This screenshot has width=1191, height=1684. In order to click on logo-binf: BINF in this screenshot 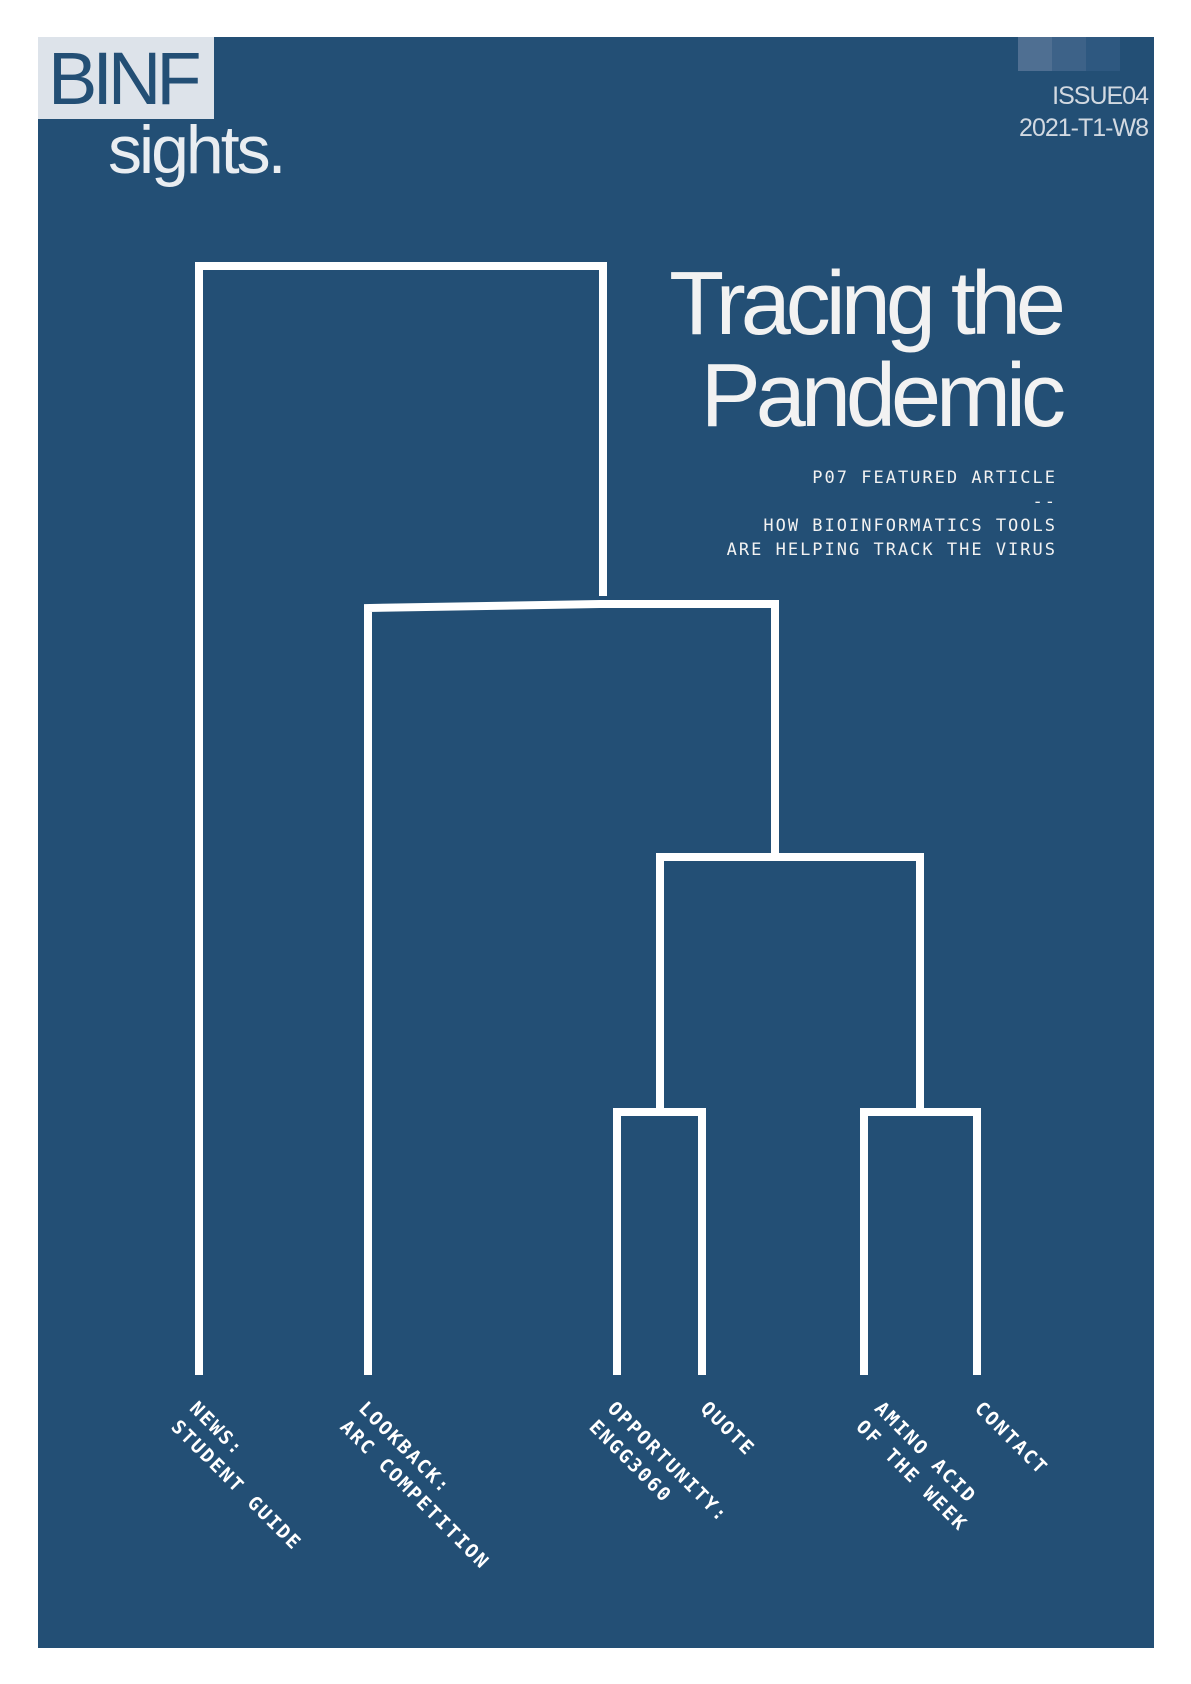, I will do `click(125, 78)`.